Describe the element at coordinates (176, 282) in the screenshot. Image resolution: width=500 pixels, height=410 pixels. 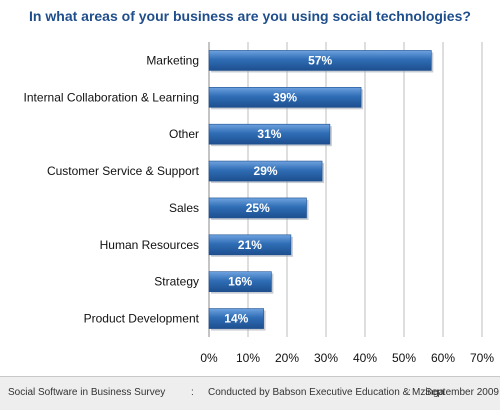
I see `category-label: Strategy` at that location.